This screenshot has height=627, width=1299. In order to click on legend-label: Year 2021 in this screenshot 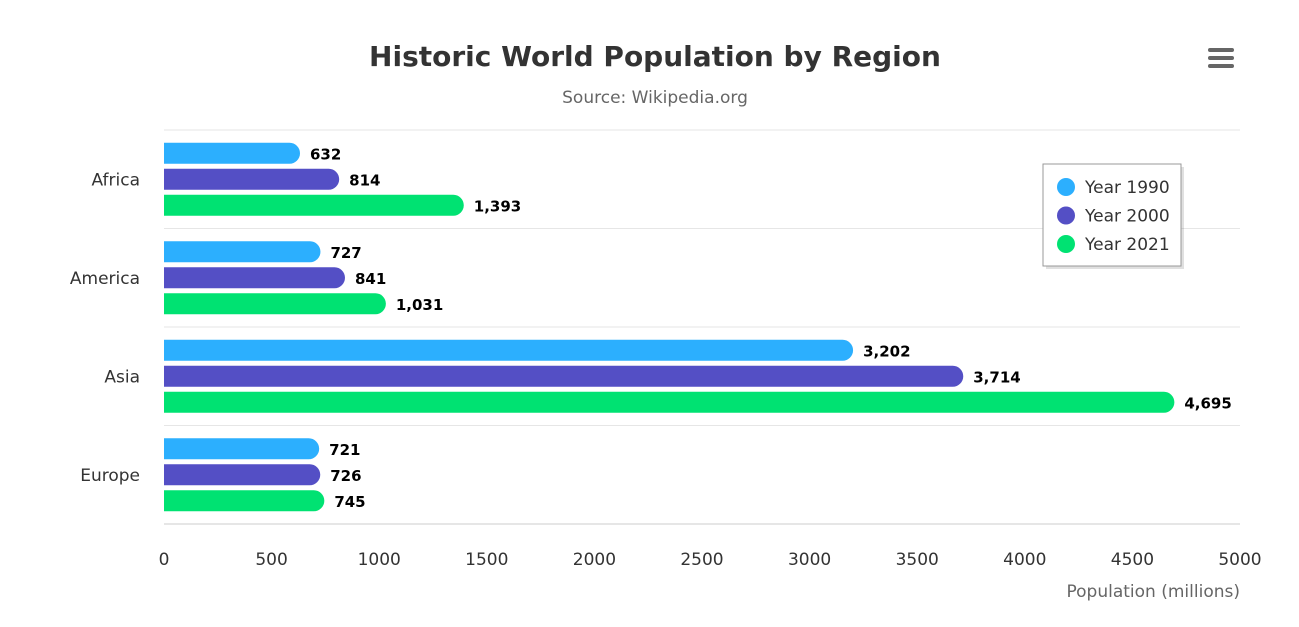, I will do `click(1127, 245)`.